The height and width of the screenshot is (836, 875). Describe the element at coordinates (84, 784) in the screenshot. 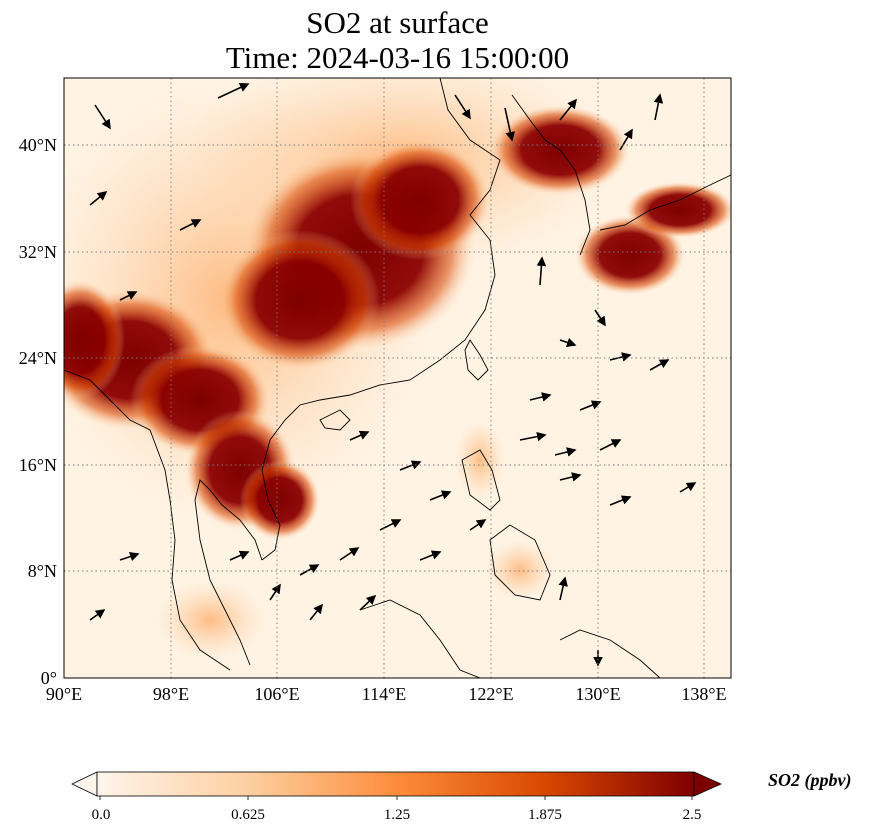

I see `colorbar-min-extend` at that location.